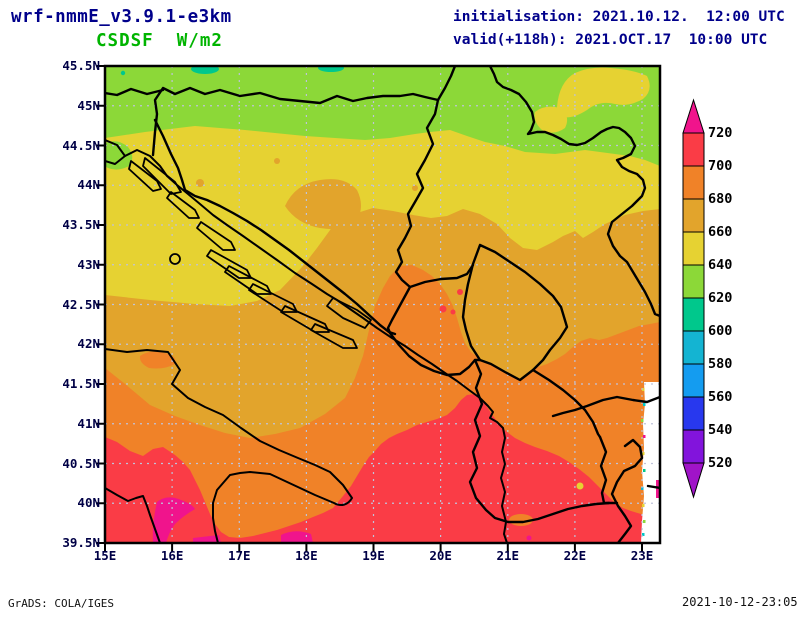  Describe the element at coordinates (720, 364) in the screenshot. I see `colorbar-tick-label: 580` at that location.